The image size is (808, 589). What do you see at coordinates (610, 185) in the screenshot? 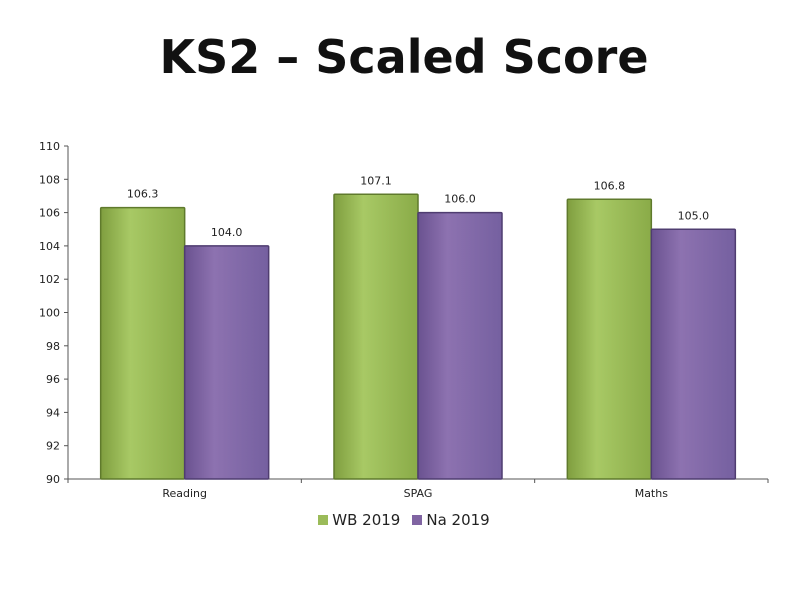
I see `bar-value-label: 106.8` at bounding box center [610, 185].